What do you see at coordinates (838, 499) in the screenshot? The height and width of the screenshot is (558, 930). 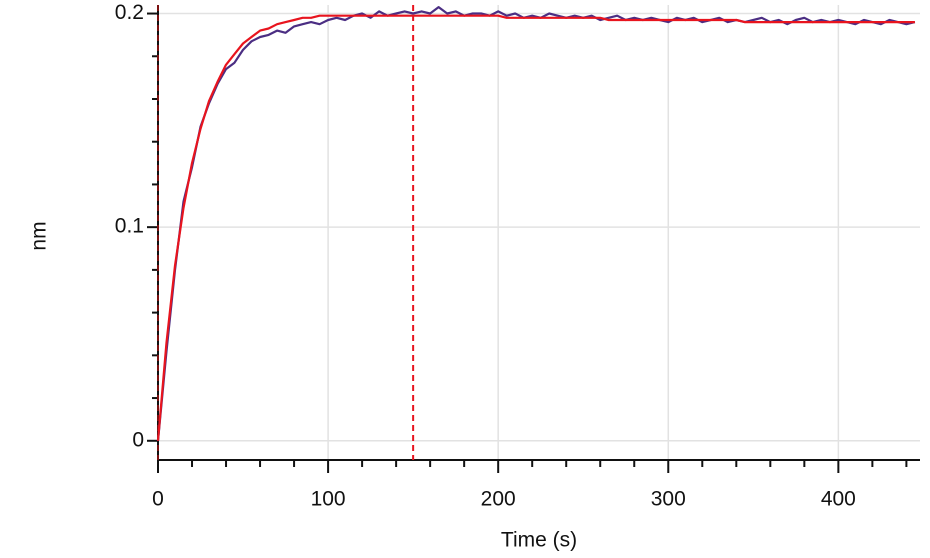 I see `x-tick-label: 400` at bounding box center [838, 499].